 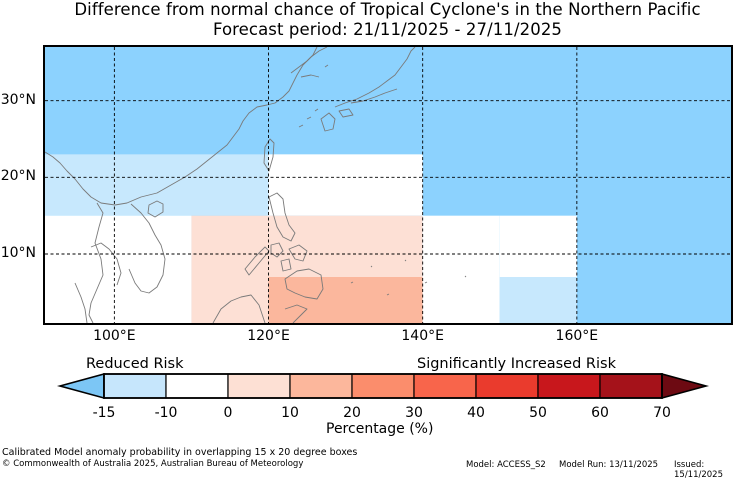 What do you see at coordinates (166, 413) in the screenshot?
I see `colorbar-tick-1: -10` at bounding box center [166, 413].